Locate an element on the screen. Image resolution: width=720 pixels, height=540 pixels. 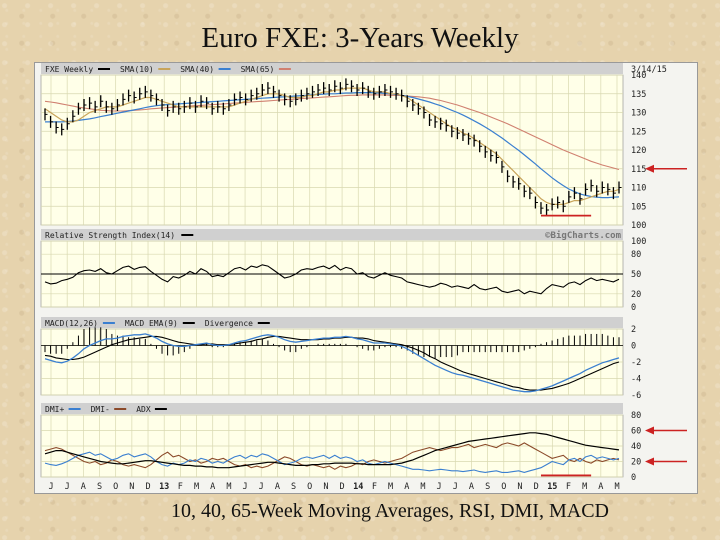
price-y-tick-label: 105 is located at coordinates (638, 207).